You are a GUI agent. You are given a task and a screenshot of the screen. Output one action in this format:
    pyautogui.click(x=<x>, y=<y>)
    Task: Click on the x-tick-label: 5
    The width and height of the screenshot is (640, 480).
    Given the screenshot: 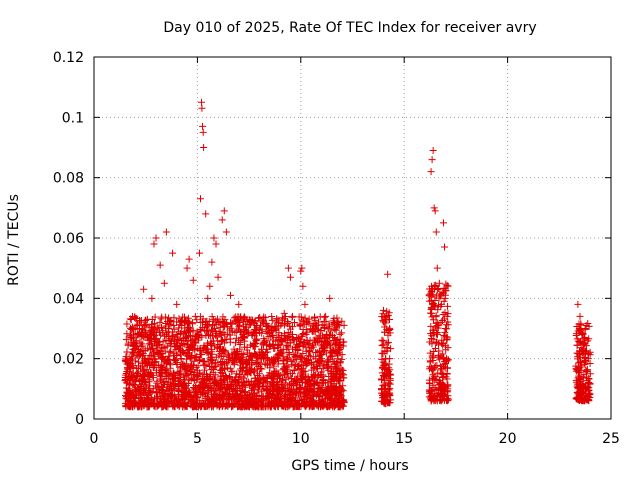 What is the action you would take?
    pyautogui.click(x=197, y=439)
    